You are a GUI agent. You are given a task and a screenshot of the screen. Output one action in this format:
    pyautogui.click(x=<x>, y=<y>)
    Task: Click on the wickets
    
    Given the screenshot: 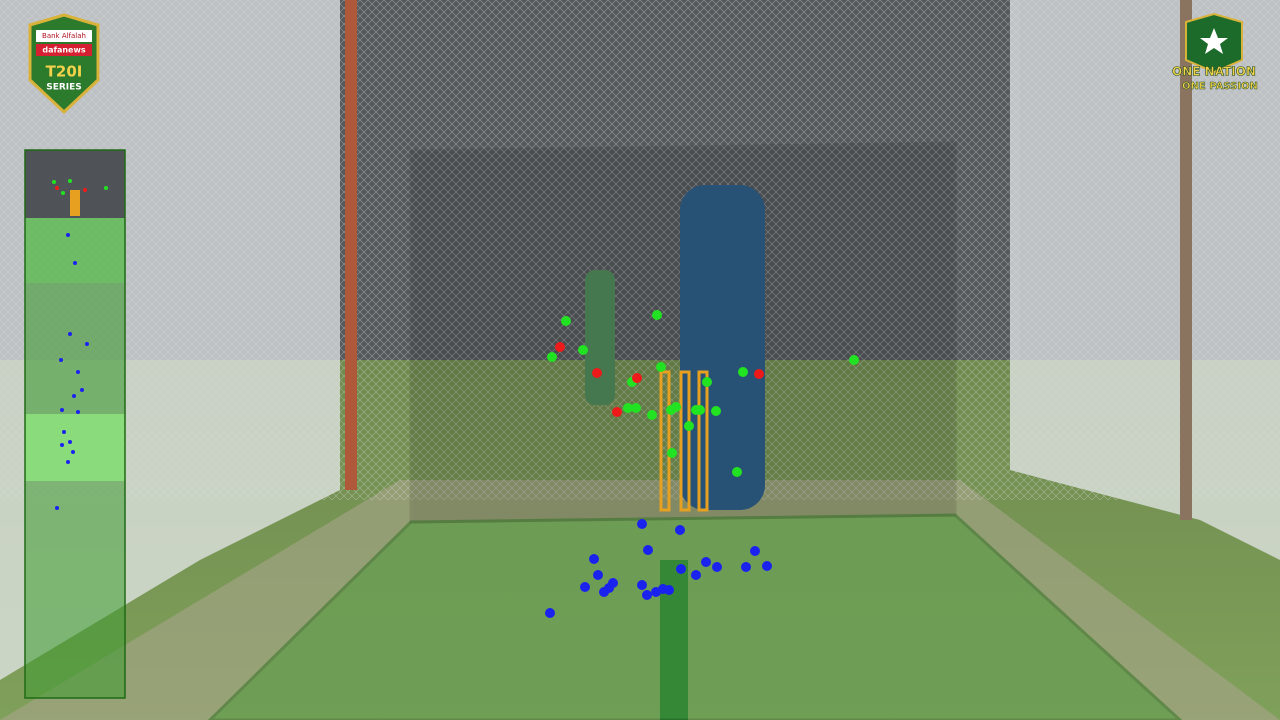 What is the action you would take?
    pyautogui.click(x=684, y=441)
    